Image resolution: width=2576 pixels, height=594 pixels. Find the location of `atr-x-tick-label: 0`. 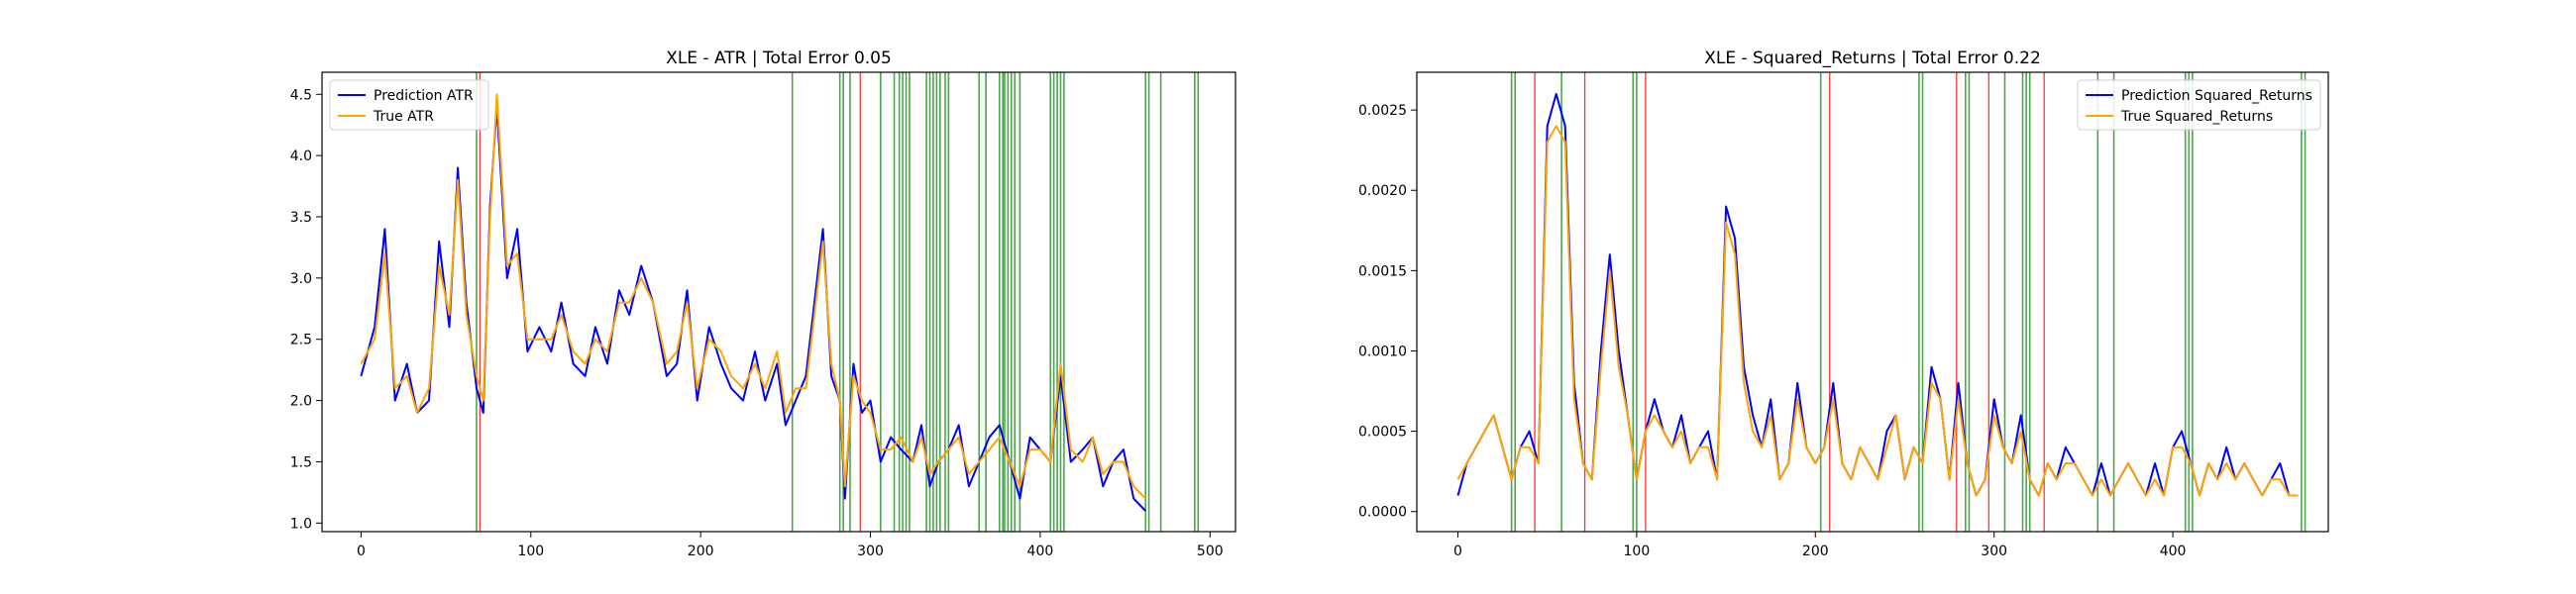

atr-x-tick-label: 0 is located at coordinates (361, 552).